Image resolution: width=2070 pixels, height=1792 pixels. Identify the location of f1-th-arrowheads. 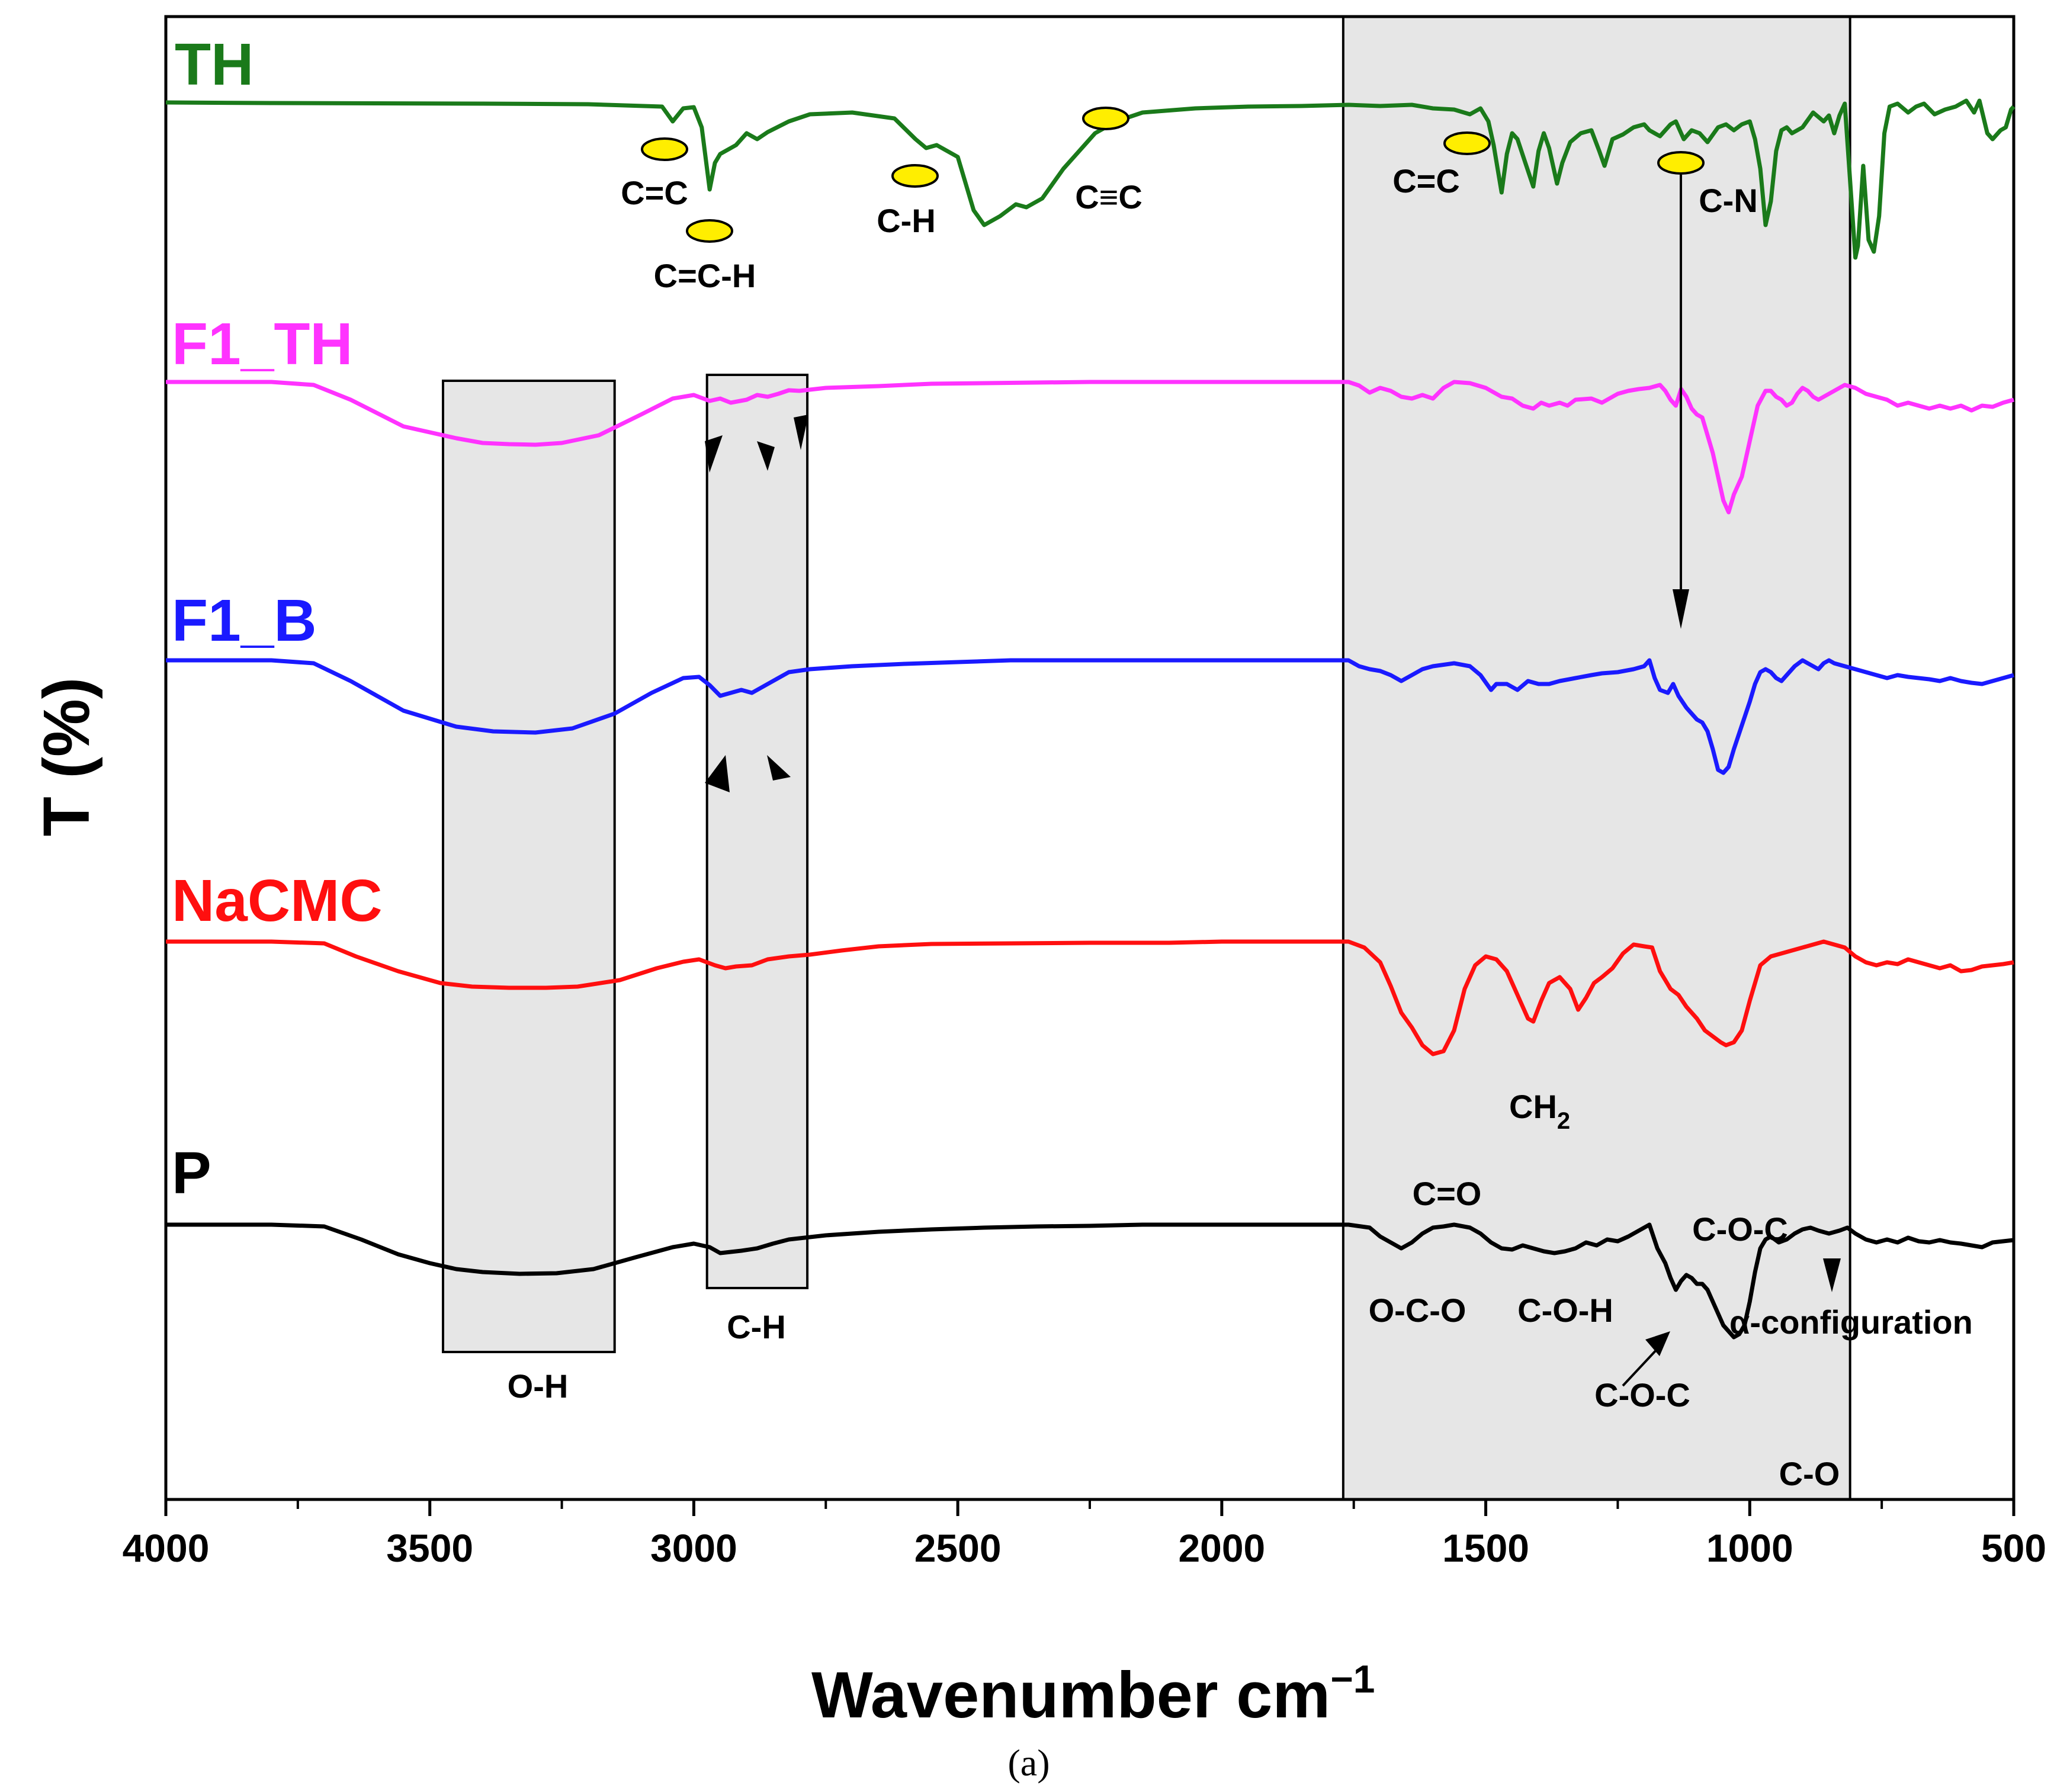
(756, 444).